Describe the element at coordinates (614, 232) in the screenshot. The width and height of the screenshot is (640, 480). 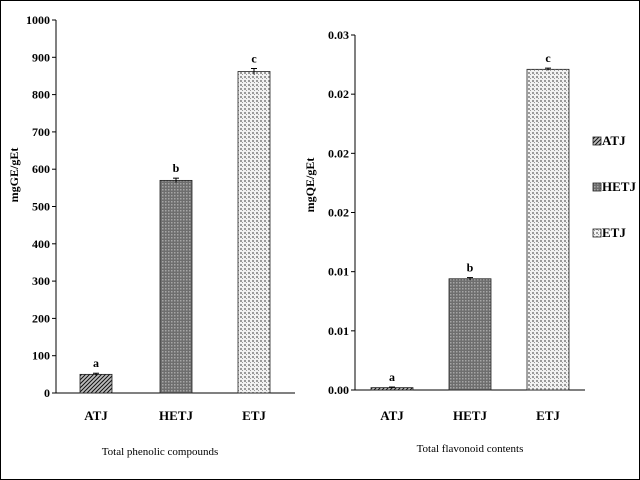
I see `legend-label-etj: ETJ` at that location.